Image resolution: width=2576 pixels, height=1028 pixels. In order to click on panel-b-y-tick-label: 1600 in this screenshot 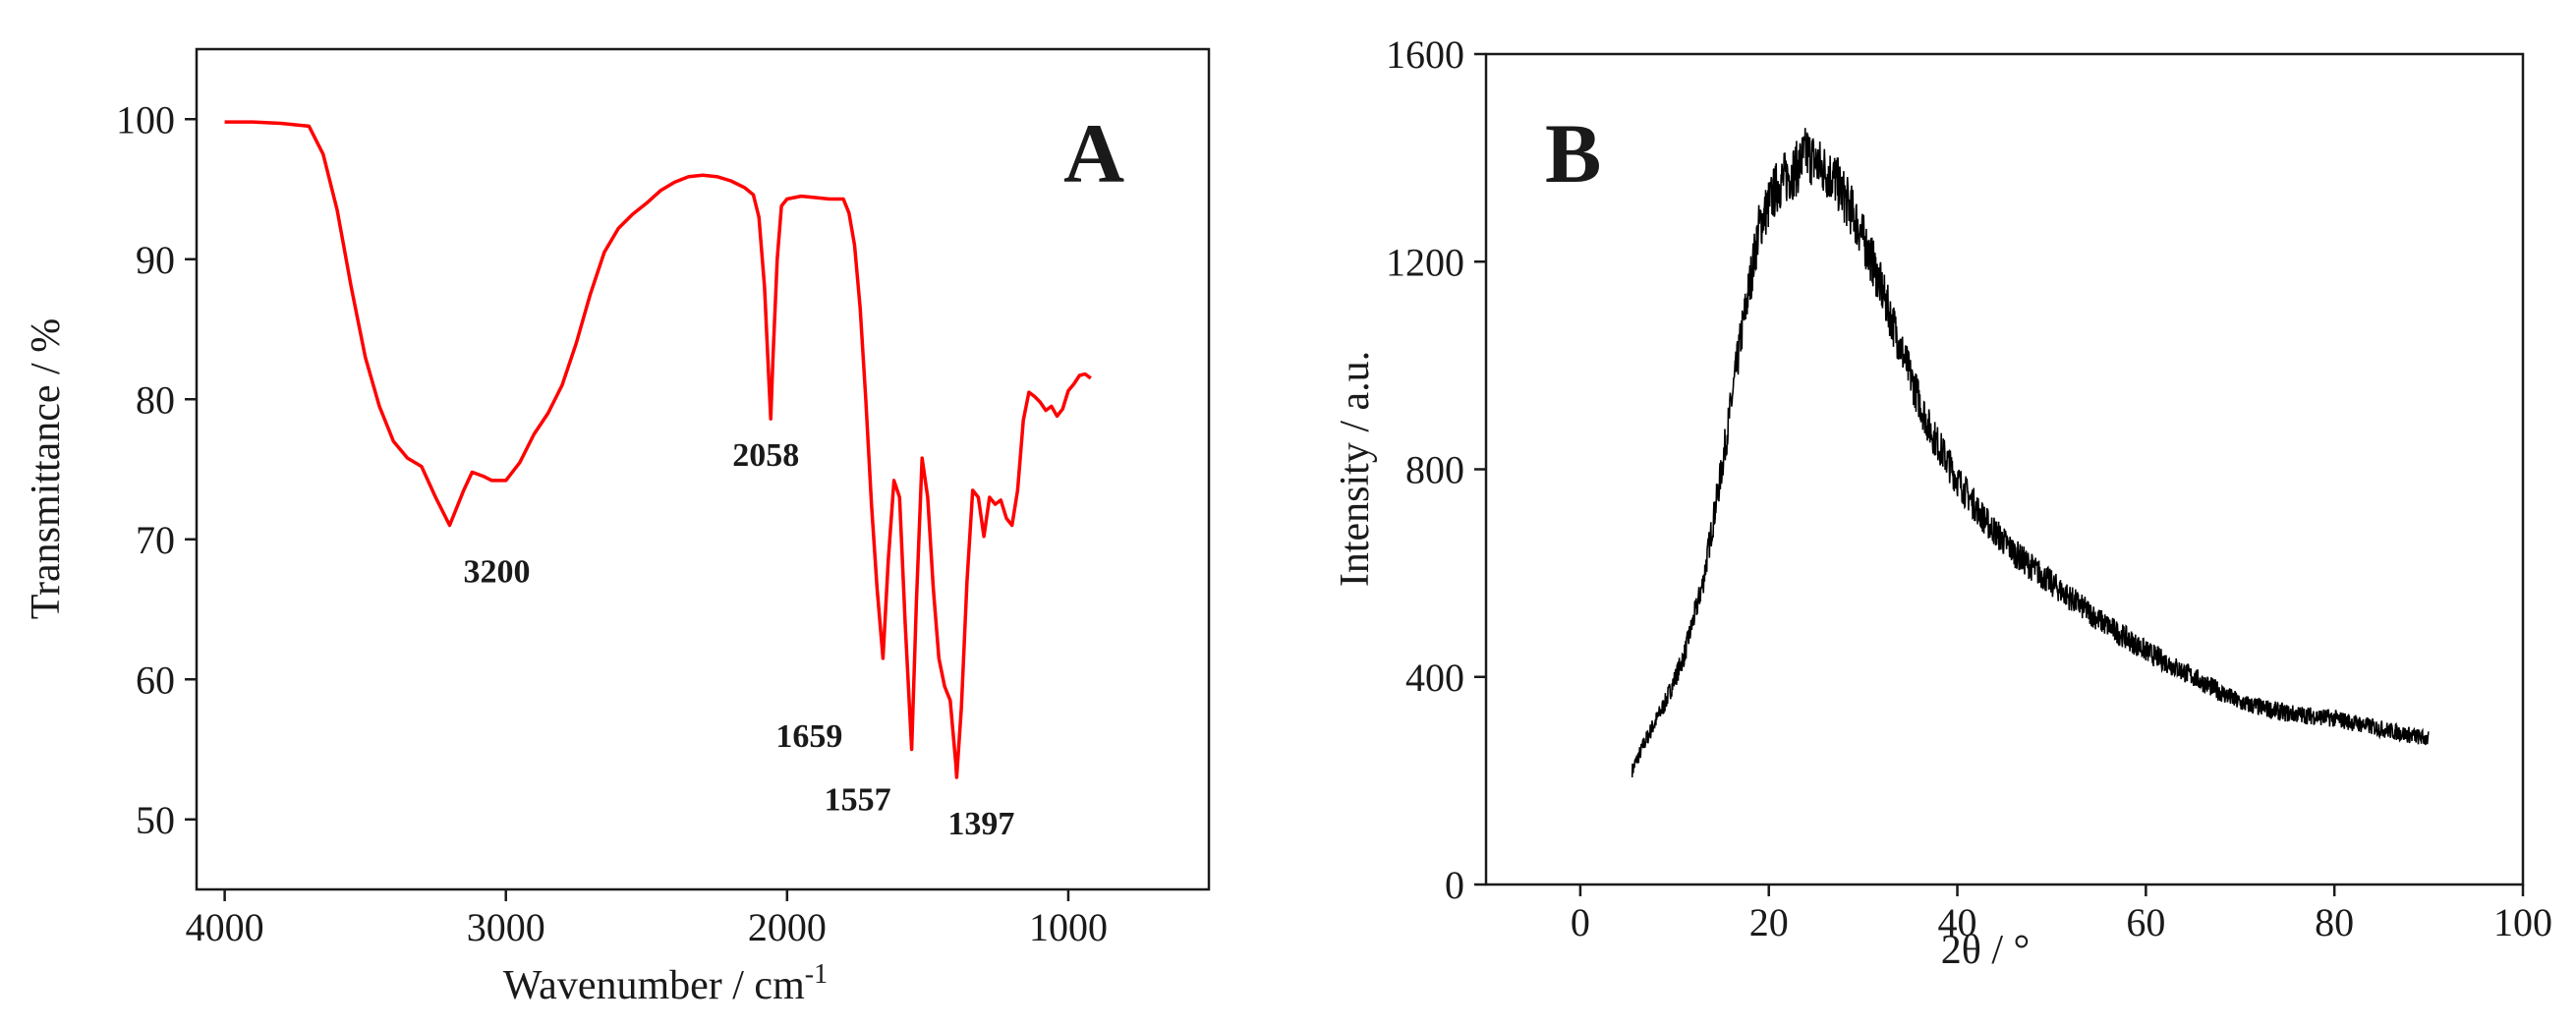, I will do `click(1425, 54)`.